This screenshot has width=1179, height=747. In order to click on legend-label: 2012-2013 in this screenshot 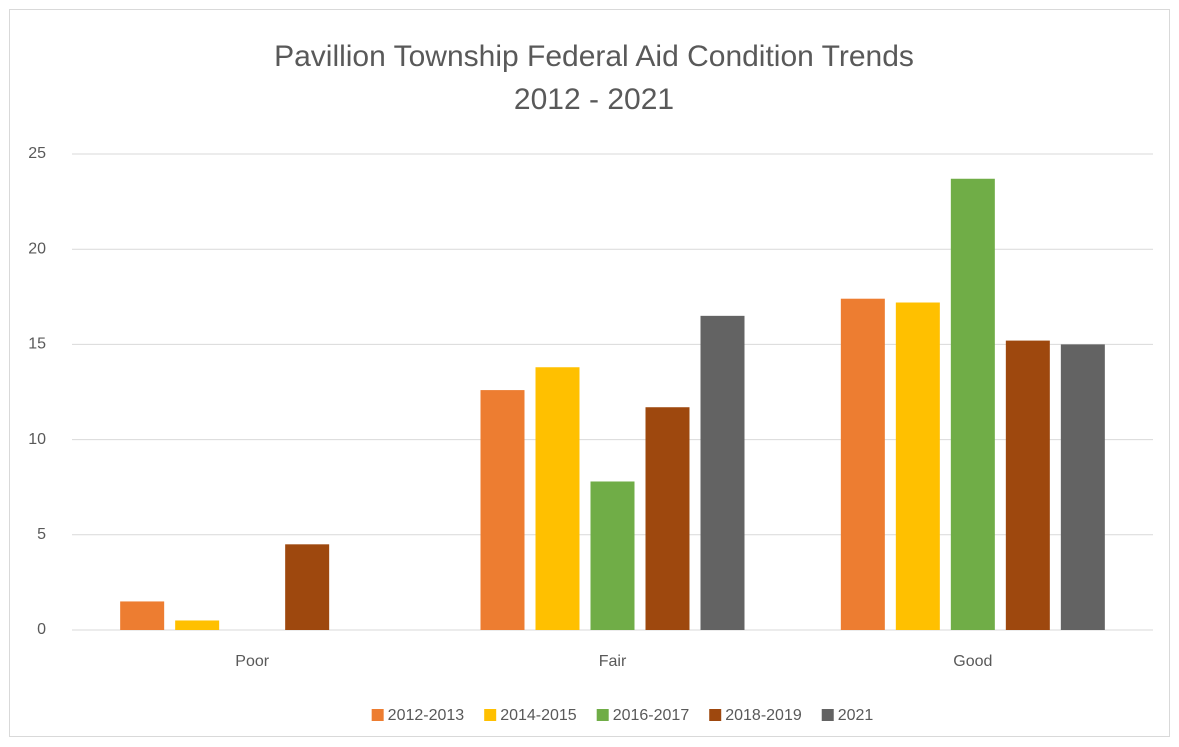, I will do `click(426, 715)`.